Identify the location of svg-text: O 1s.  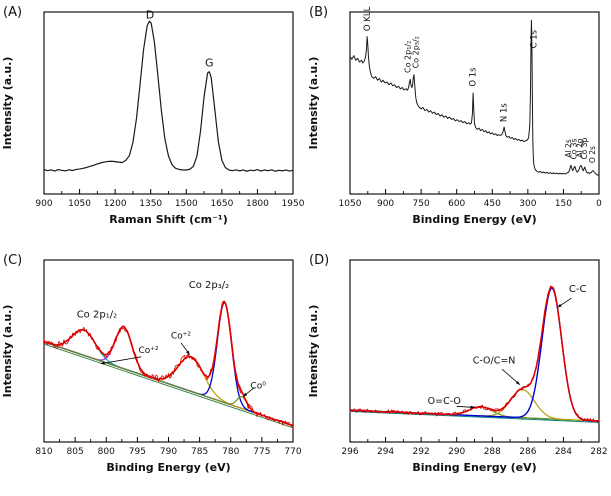
(473, 77).